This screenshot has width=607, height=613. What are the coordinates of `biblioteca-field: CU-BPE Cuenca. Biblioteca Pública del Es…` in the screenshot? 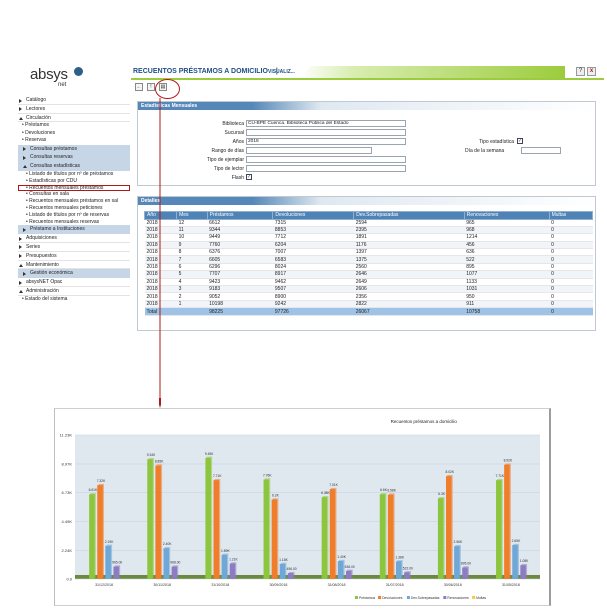 It's located at (326, 123).